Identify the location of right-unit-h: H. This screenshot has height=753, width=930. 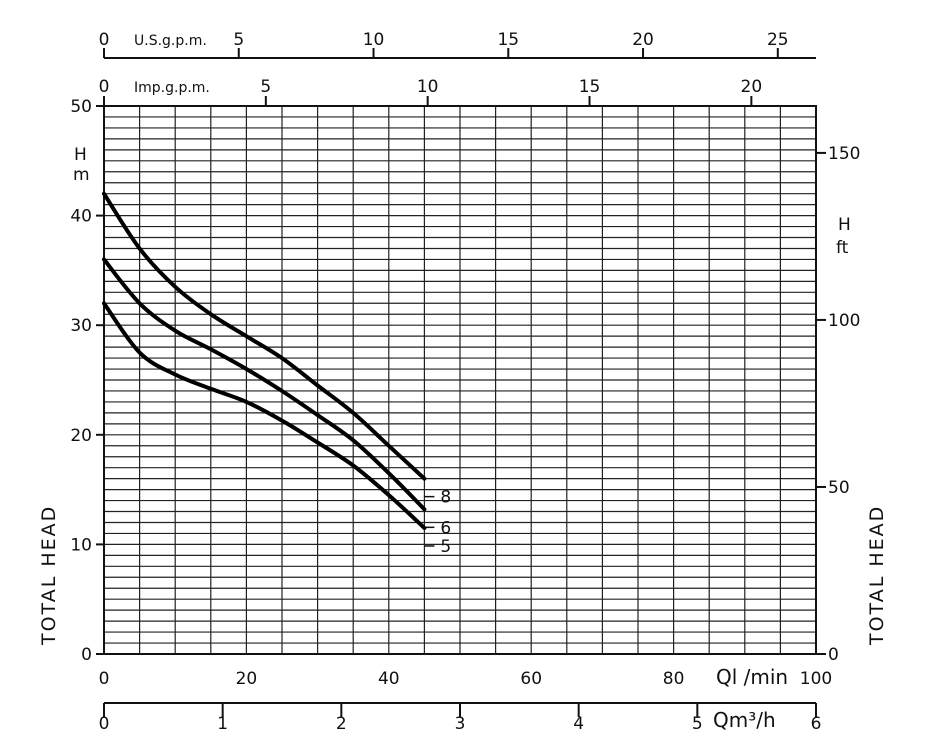
(844, 225).